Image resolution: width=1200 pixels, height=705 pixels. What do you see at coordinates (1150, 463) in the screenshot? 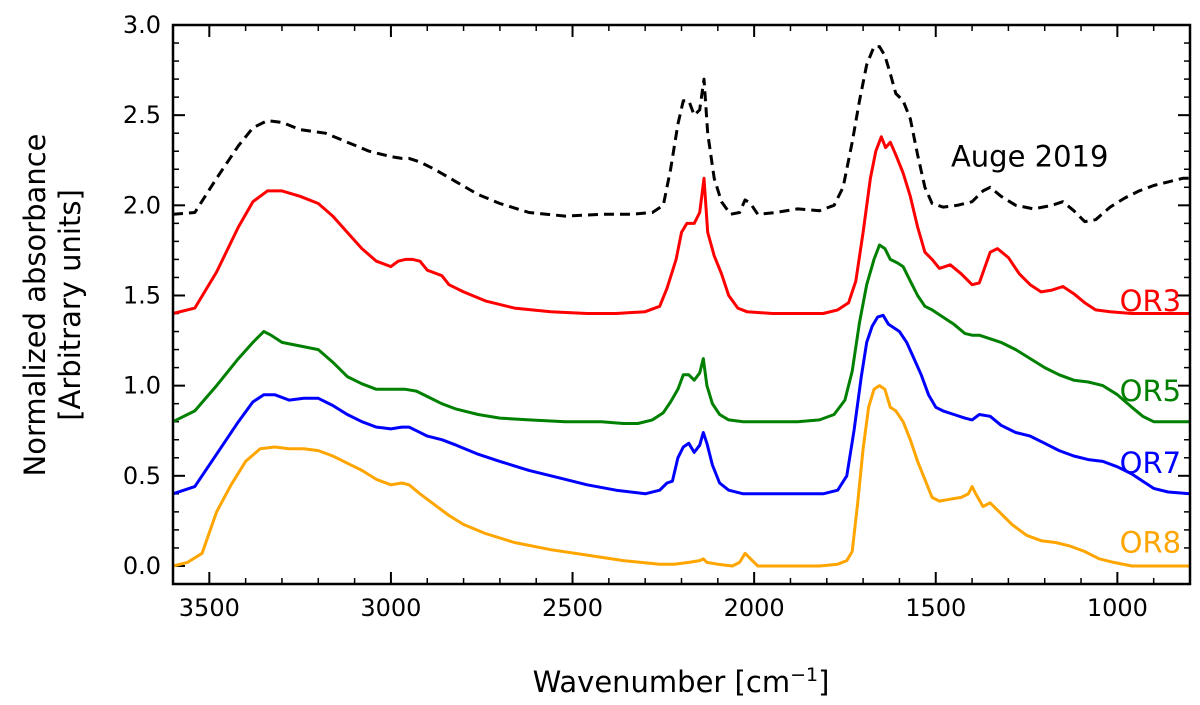
I see `series-label-or7: OR7` at bounding box center [1150, 463].